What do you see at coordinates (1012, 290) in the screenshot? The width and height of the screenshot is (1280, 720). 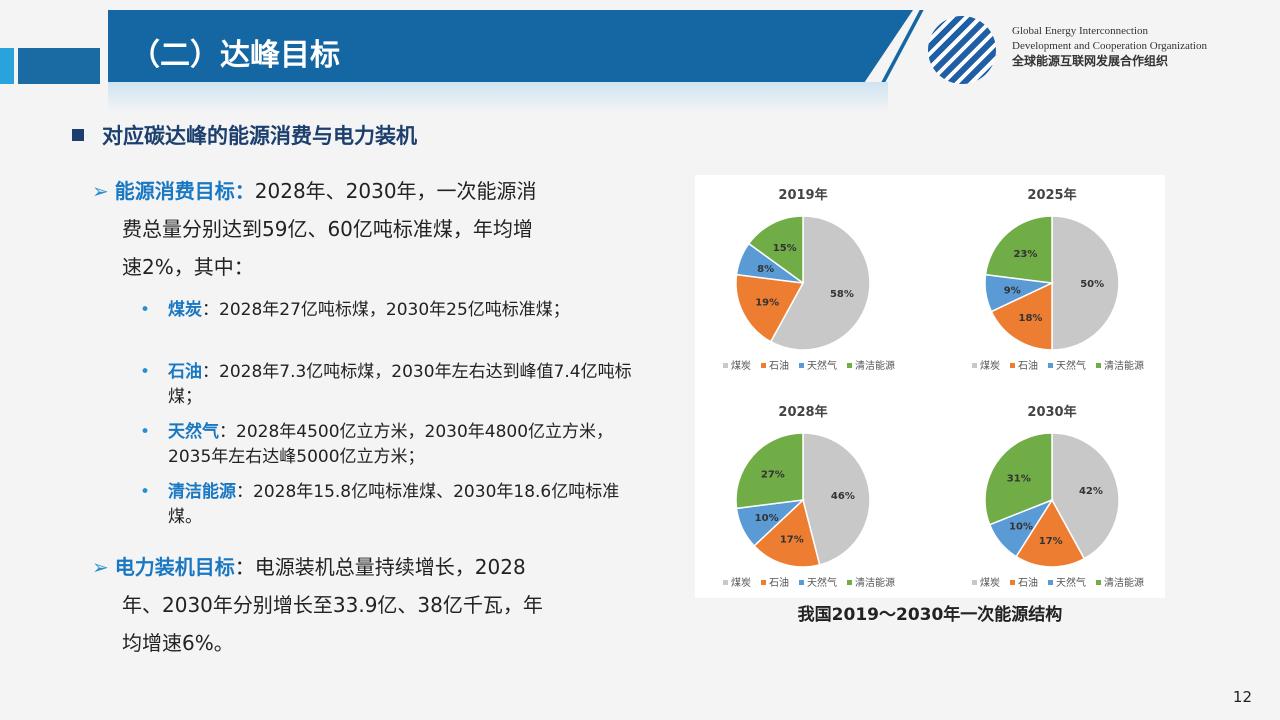 I see `pie-data-label: 9%` at bounding box center [1012, 290].